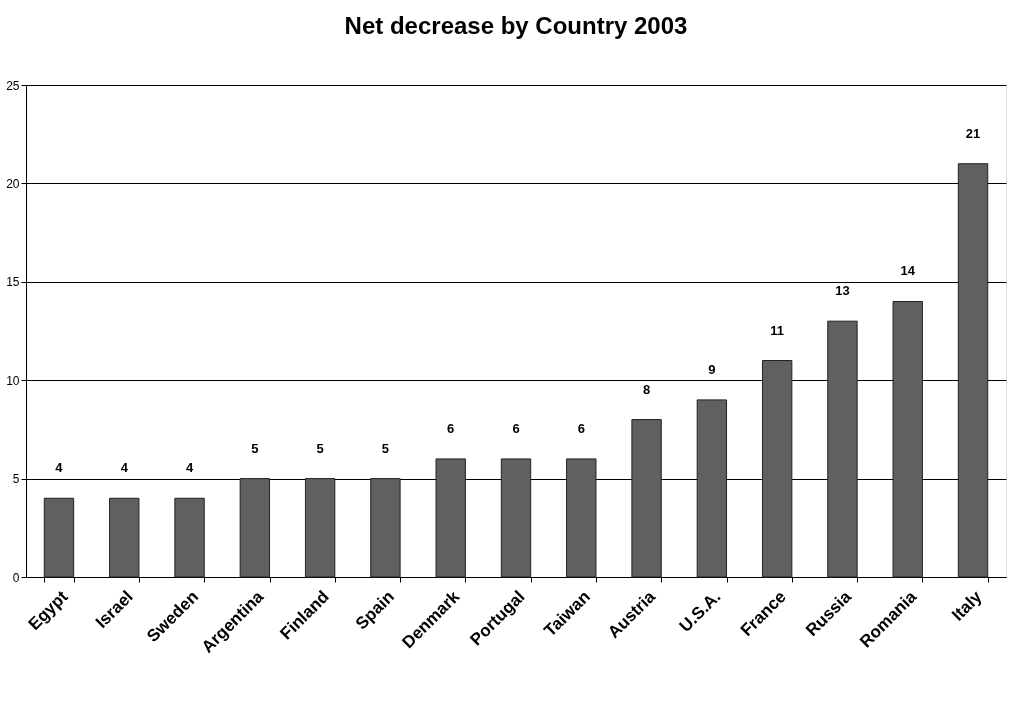 The image size is (1015, 722). What do you see at coordinates (516, 25) in the screenshot?
I see `chart-title: Net decrease by Country 2003` at bounding box center [516, 25].